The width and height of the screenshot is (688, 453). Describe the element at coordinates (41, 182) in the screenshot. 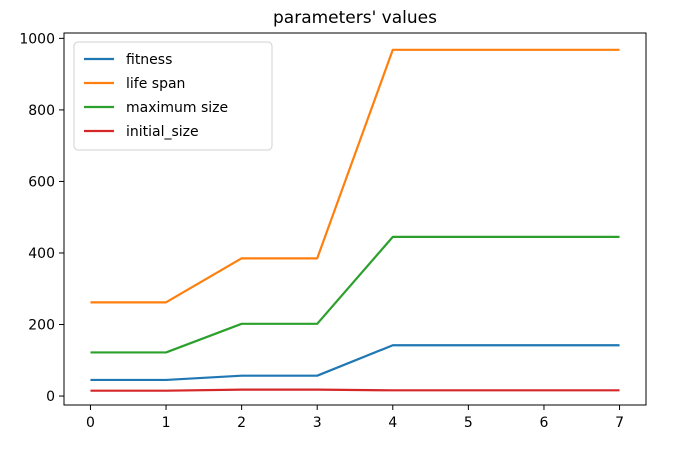

I see `y-tick-label: 600` at that location.